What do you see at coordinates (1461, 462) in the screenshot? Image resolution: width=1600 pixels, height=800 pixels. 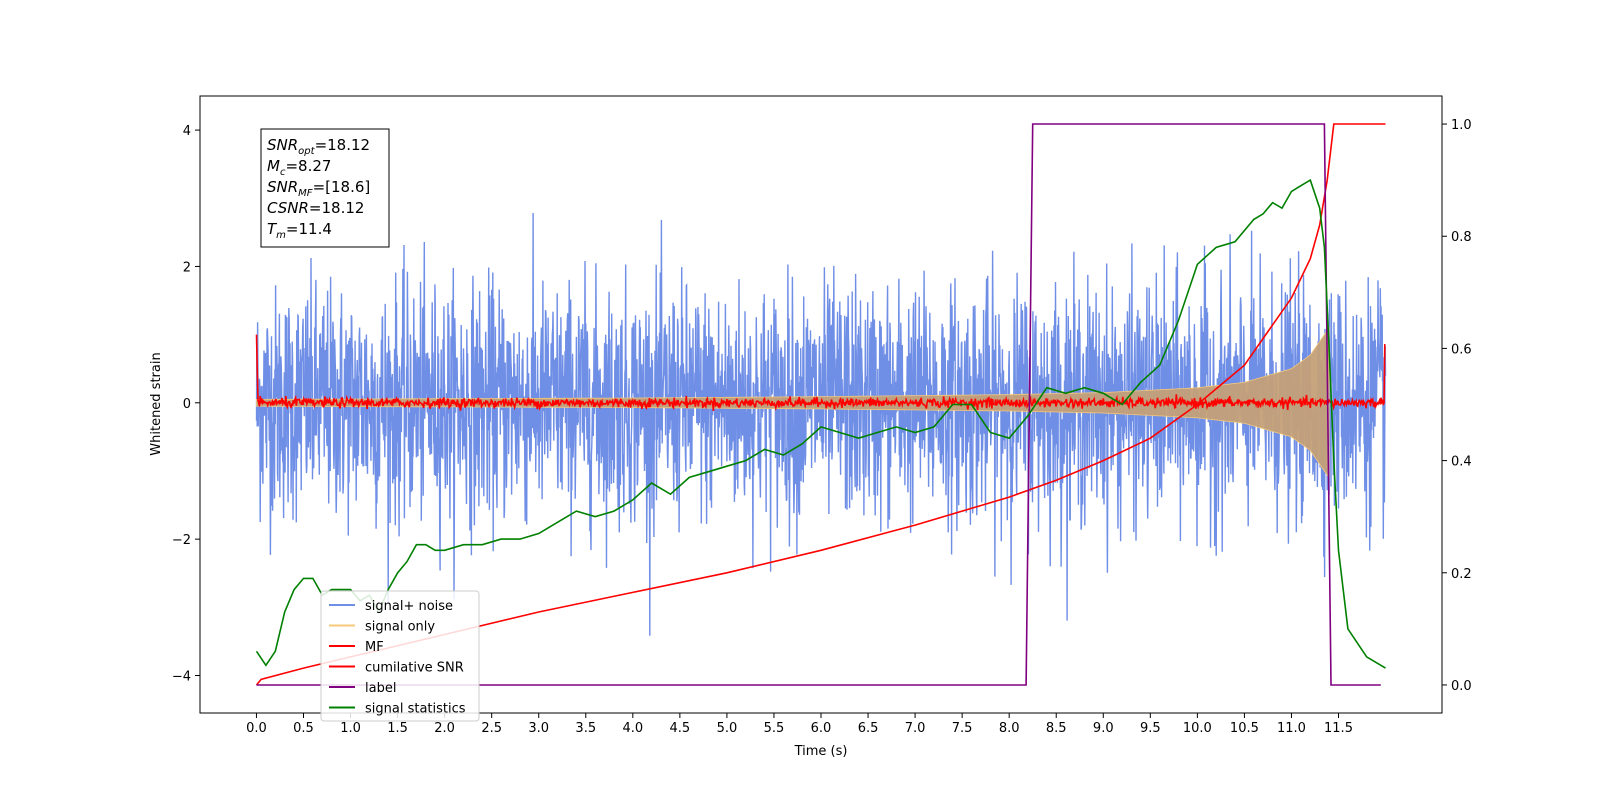 I see `y2-tick-label: 0.4` at bounding box center [1461, 462].